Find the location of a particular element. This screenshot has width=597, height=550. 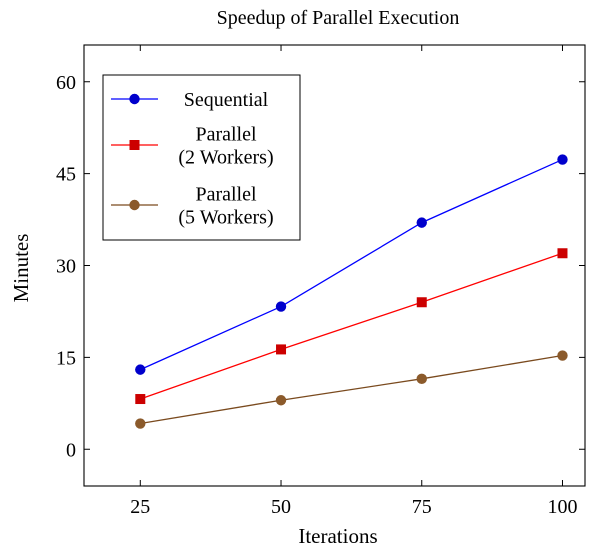

y-tick-label: 15 is located at coordinates (66, 358).